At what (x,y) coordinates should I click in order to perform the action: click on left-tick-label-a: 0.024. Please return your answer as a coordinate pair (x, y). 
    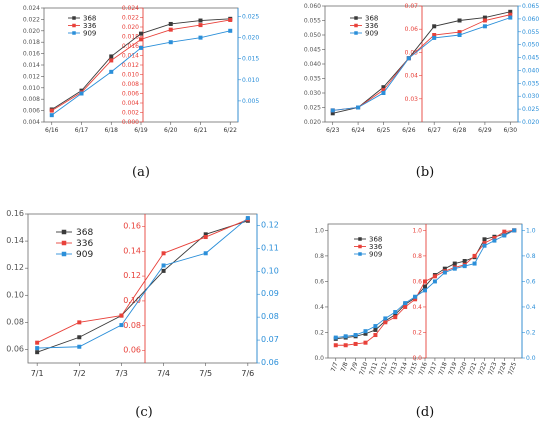
    Looking at the image, I should click on (31, 8).